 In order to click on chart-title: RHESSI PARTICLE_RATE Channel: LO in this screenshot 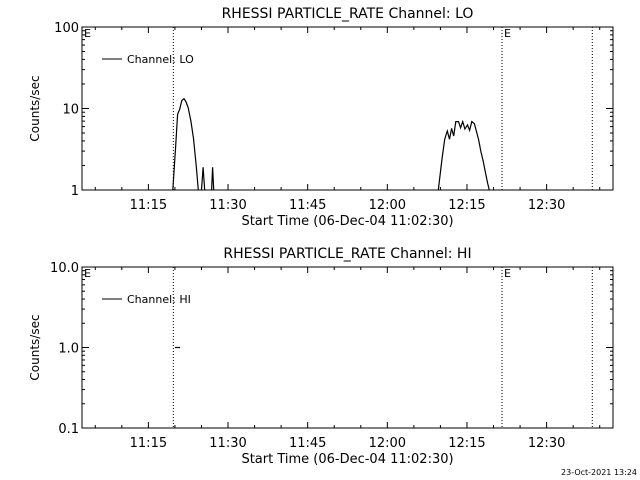, I will do `click(348, 14)`.